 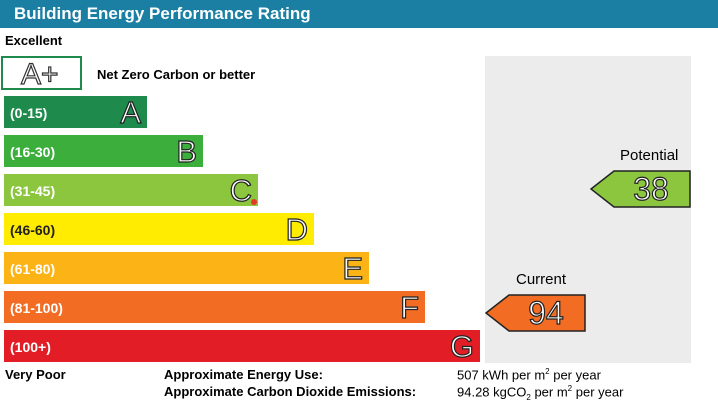 I want to click on net-zero-description: Net Zero Carbon or better, so click(x=176, y=74).